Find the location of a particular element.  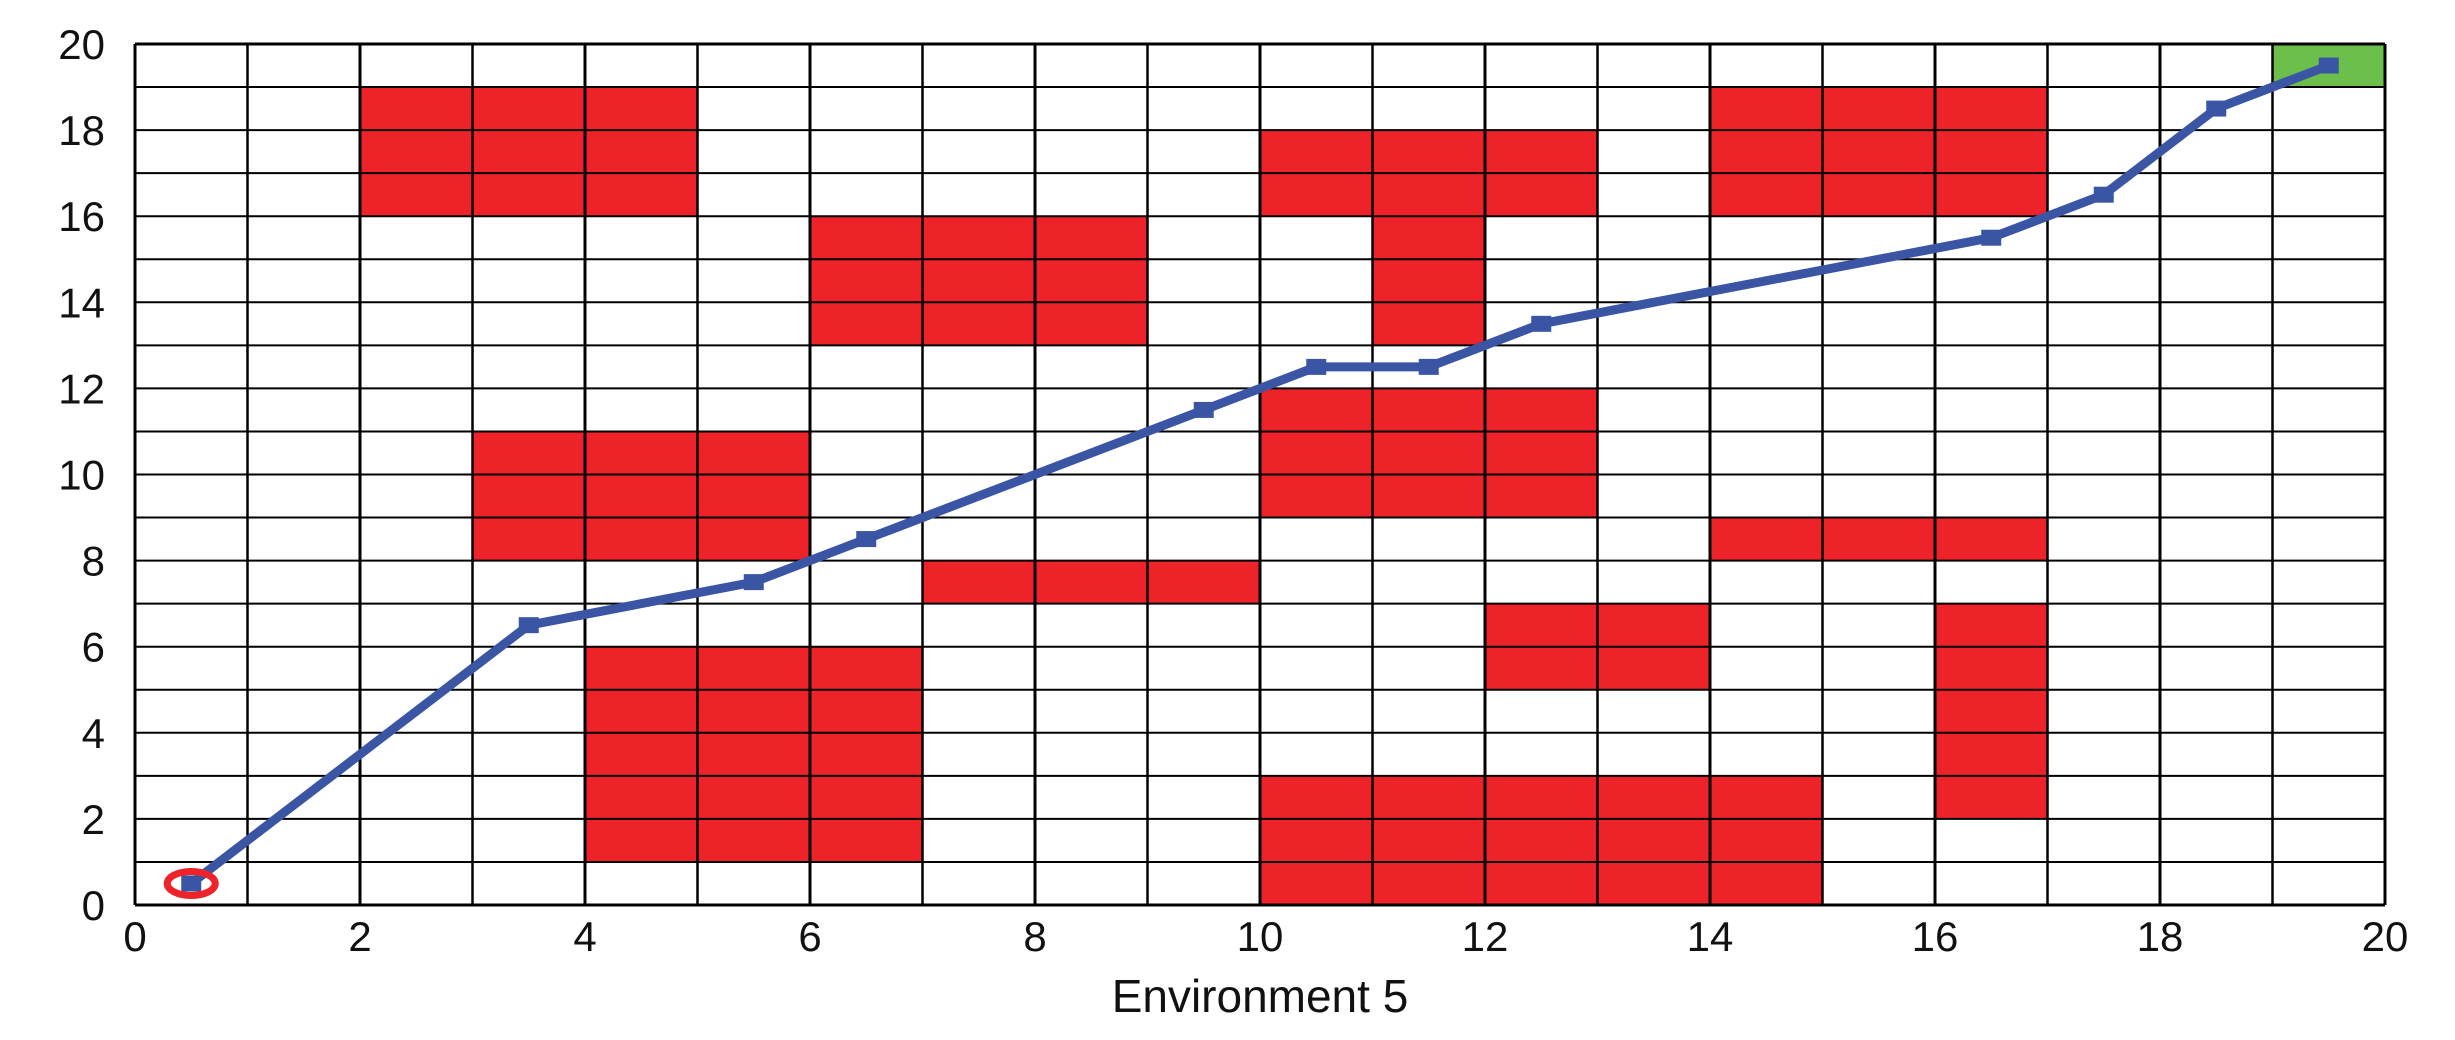

x-tick-label: 18 is located at coordinates (2160, 936).